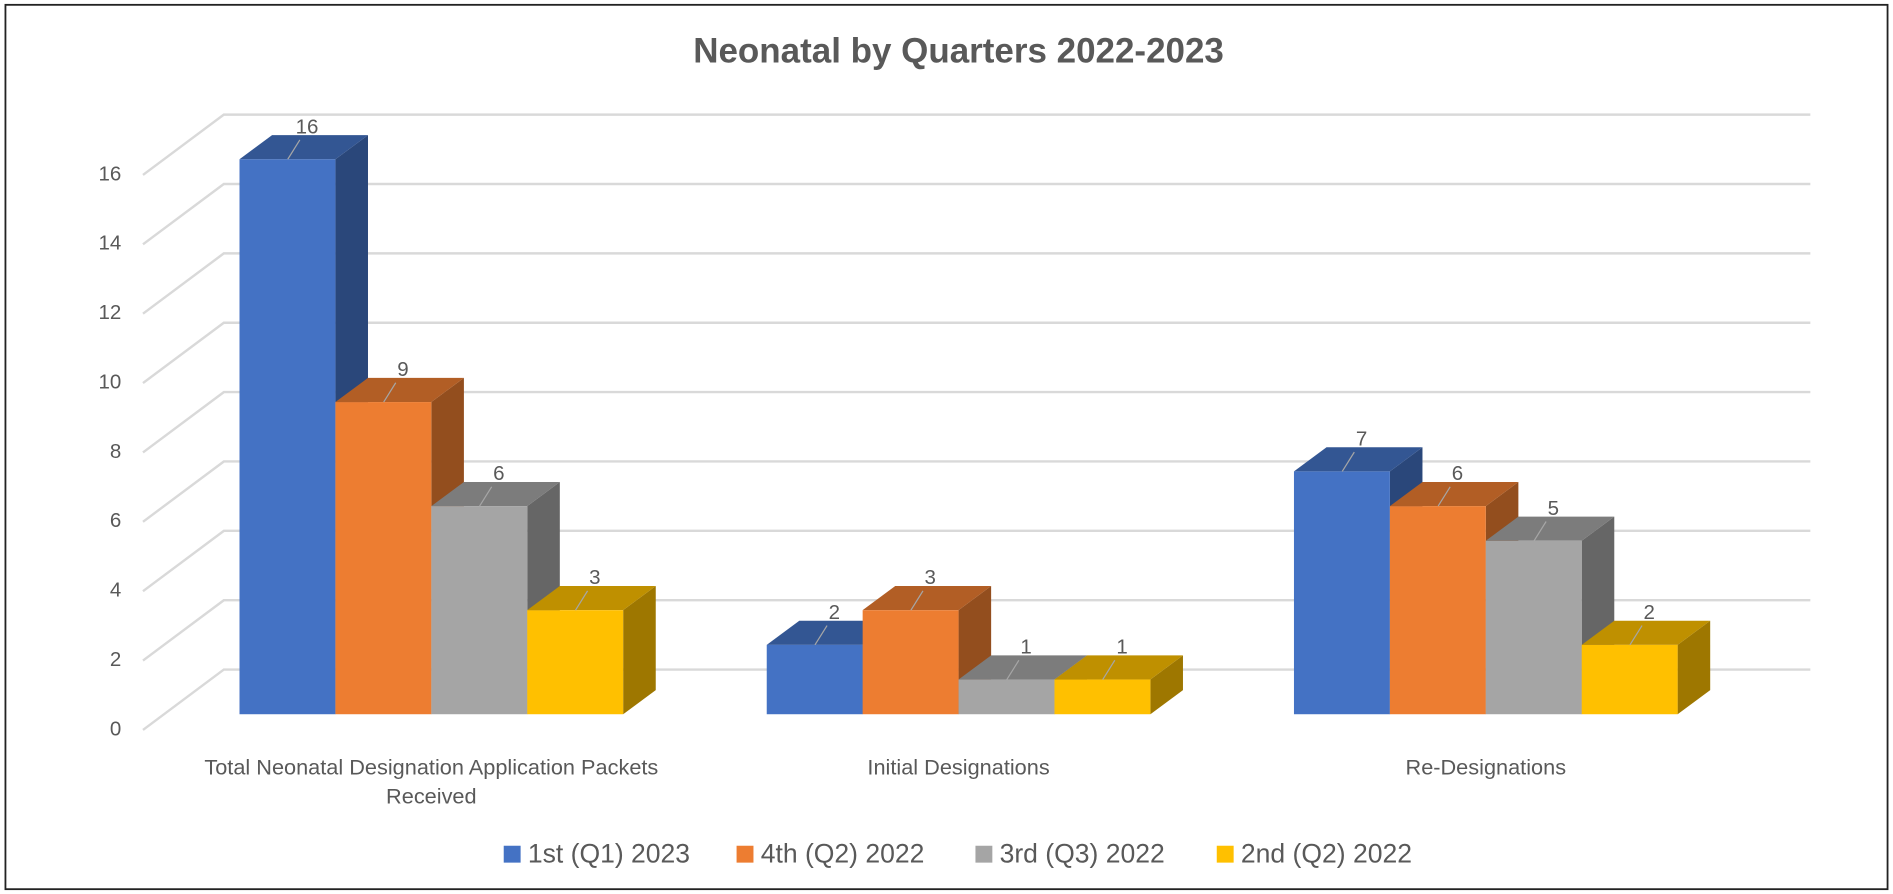 This screenshot has width=1893, height=894. Describe the element at coordinates (109, 312) in the screenshot. I see `y-tick-label: 12` at that location.